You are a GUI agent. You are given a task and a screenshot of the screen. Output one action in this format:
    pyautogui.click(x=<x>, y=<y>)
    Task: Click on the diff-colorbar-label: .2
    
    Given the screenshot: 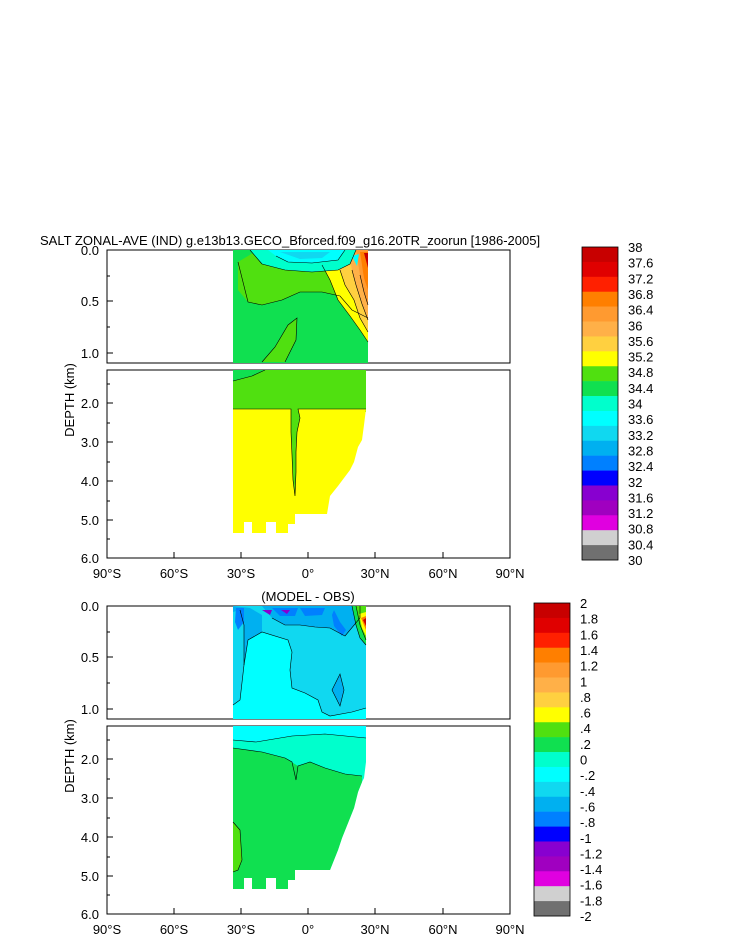 What is the action you would take?
    pyautogui.click(x=585, y=744)
    